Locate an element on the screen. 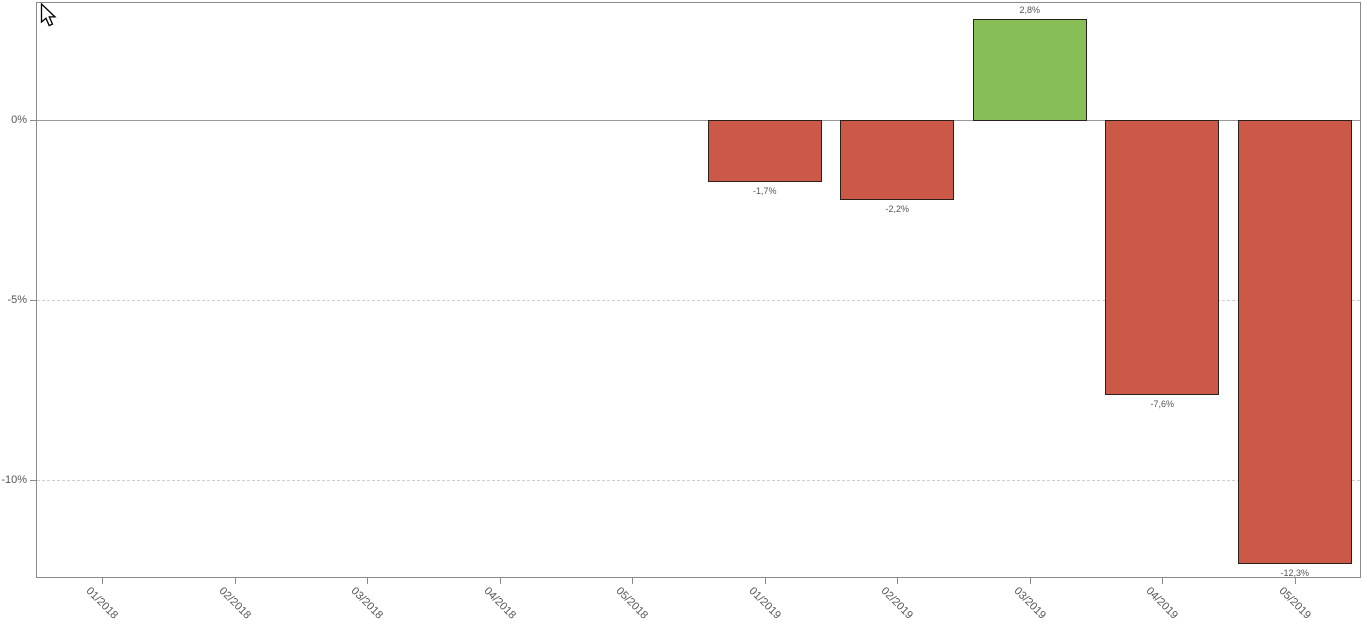 Image resolution: width=1365 pixels, height=627 pixels. bar-03-2019 is located at coordinates (1029, 70).